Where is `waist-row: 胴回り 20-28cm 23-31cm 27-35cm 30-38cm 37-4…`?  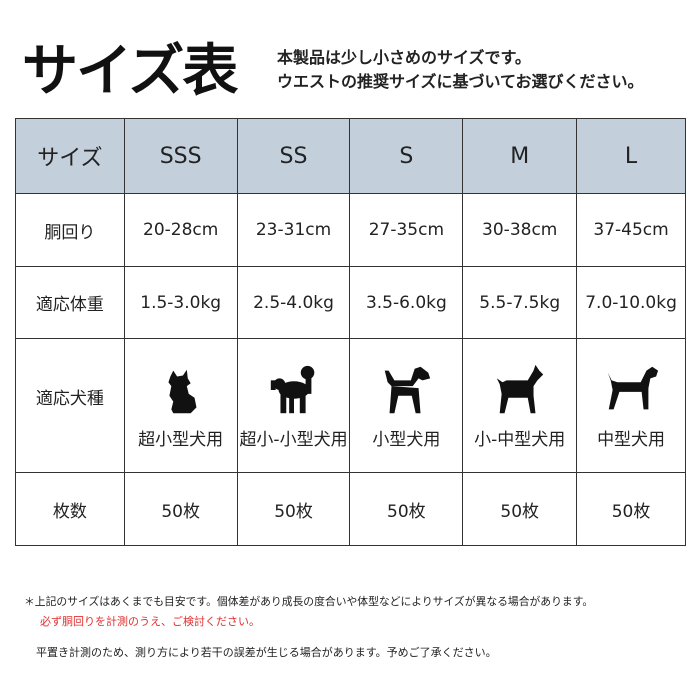
waist-row: 胴回り 20-28cm 23-31cm 27-35cm 30-38cm 37-4… is located at coordinates (350, 230).